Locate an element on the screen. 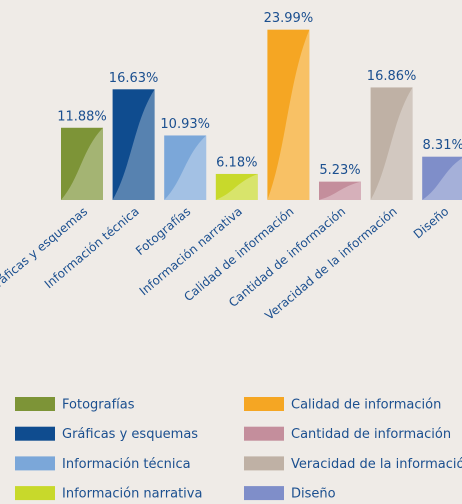 The image size is (462, 504). legend-label: Información narrativa is located at coordinates (132, 494).